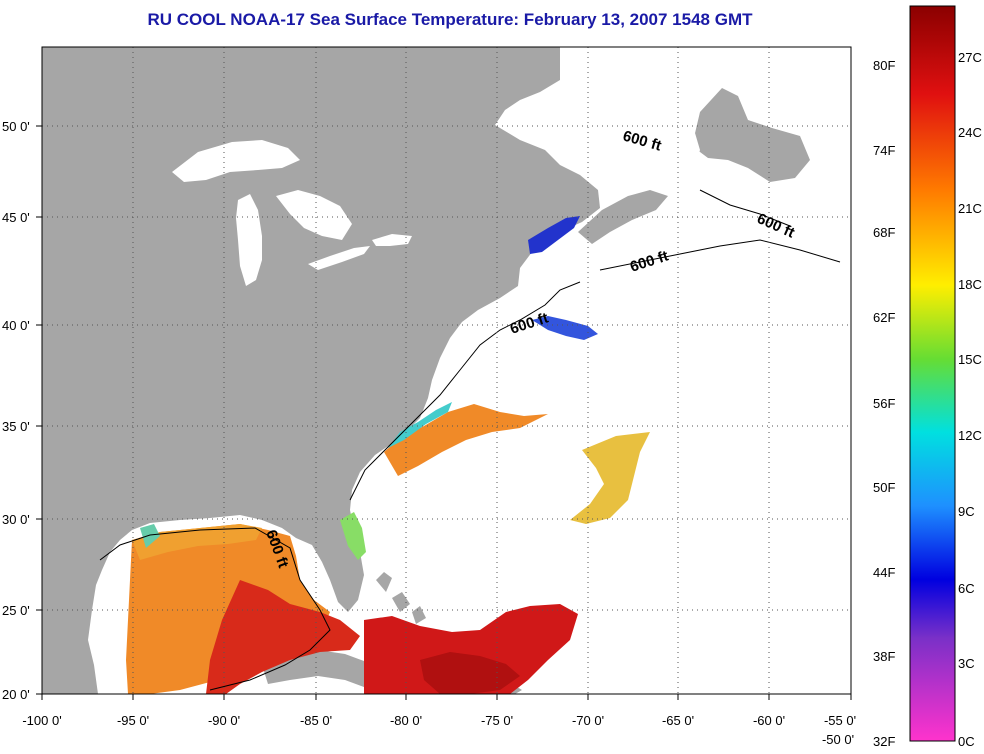  I want to click on lat-tick-label: 40 0', so click(16, 325).